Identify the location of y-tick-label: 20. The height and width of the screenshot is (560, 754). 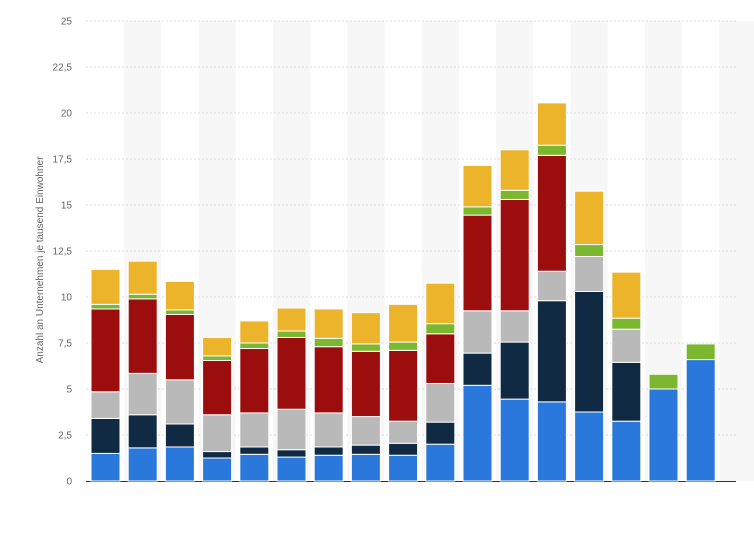
(67, 114).